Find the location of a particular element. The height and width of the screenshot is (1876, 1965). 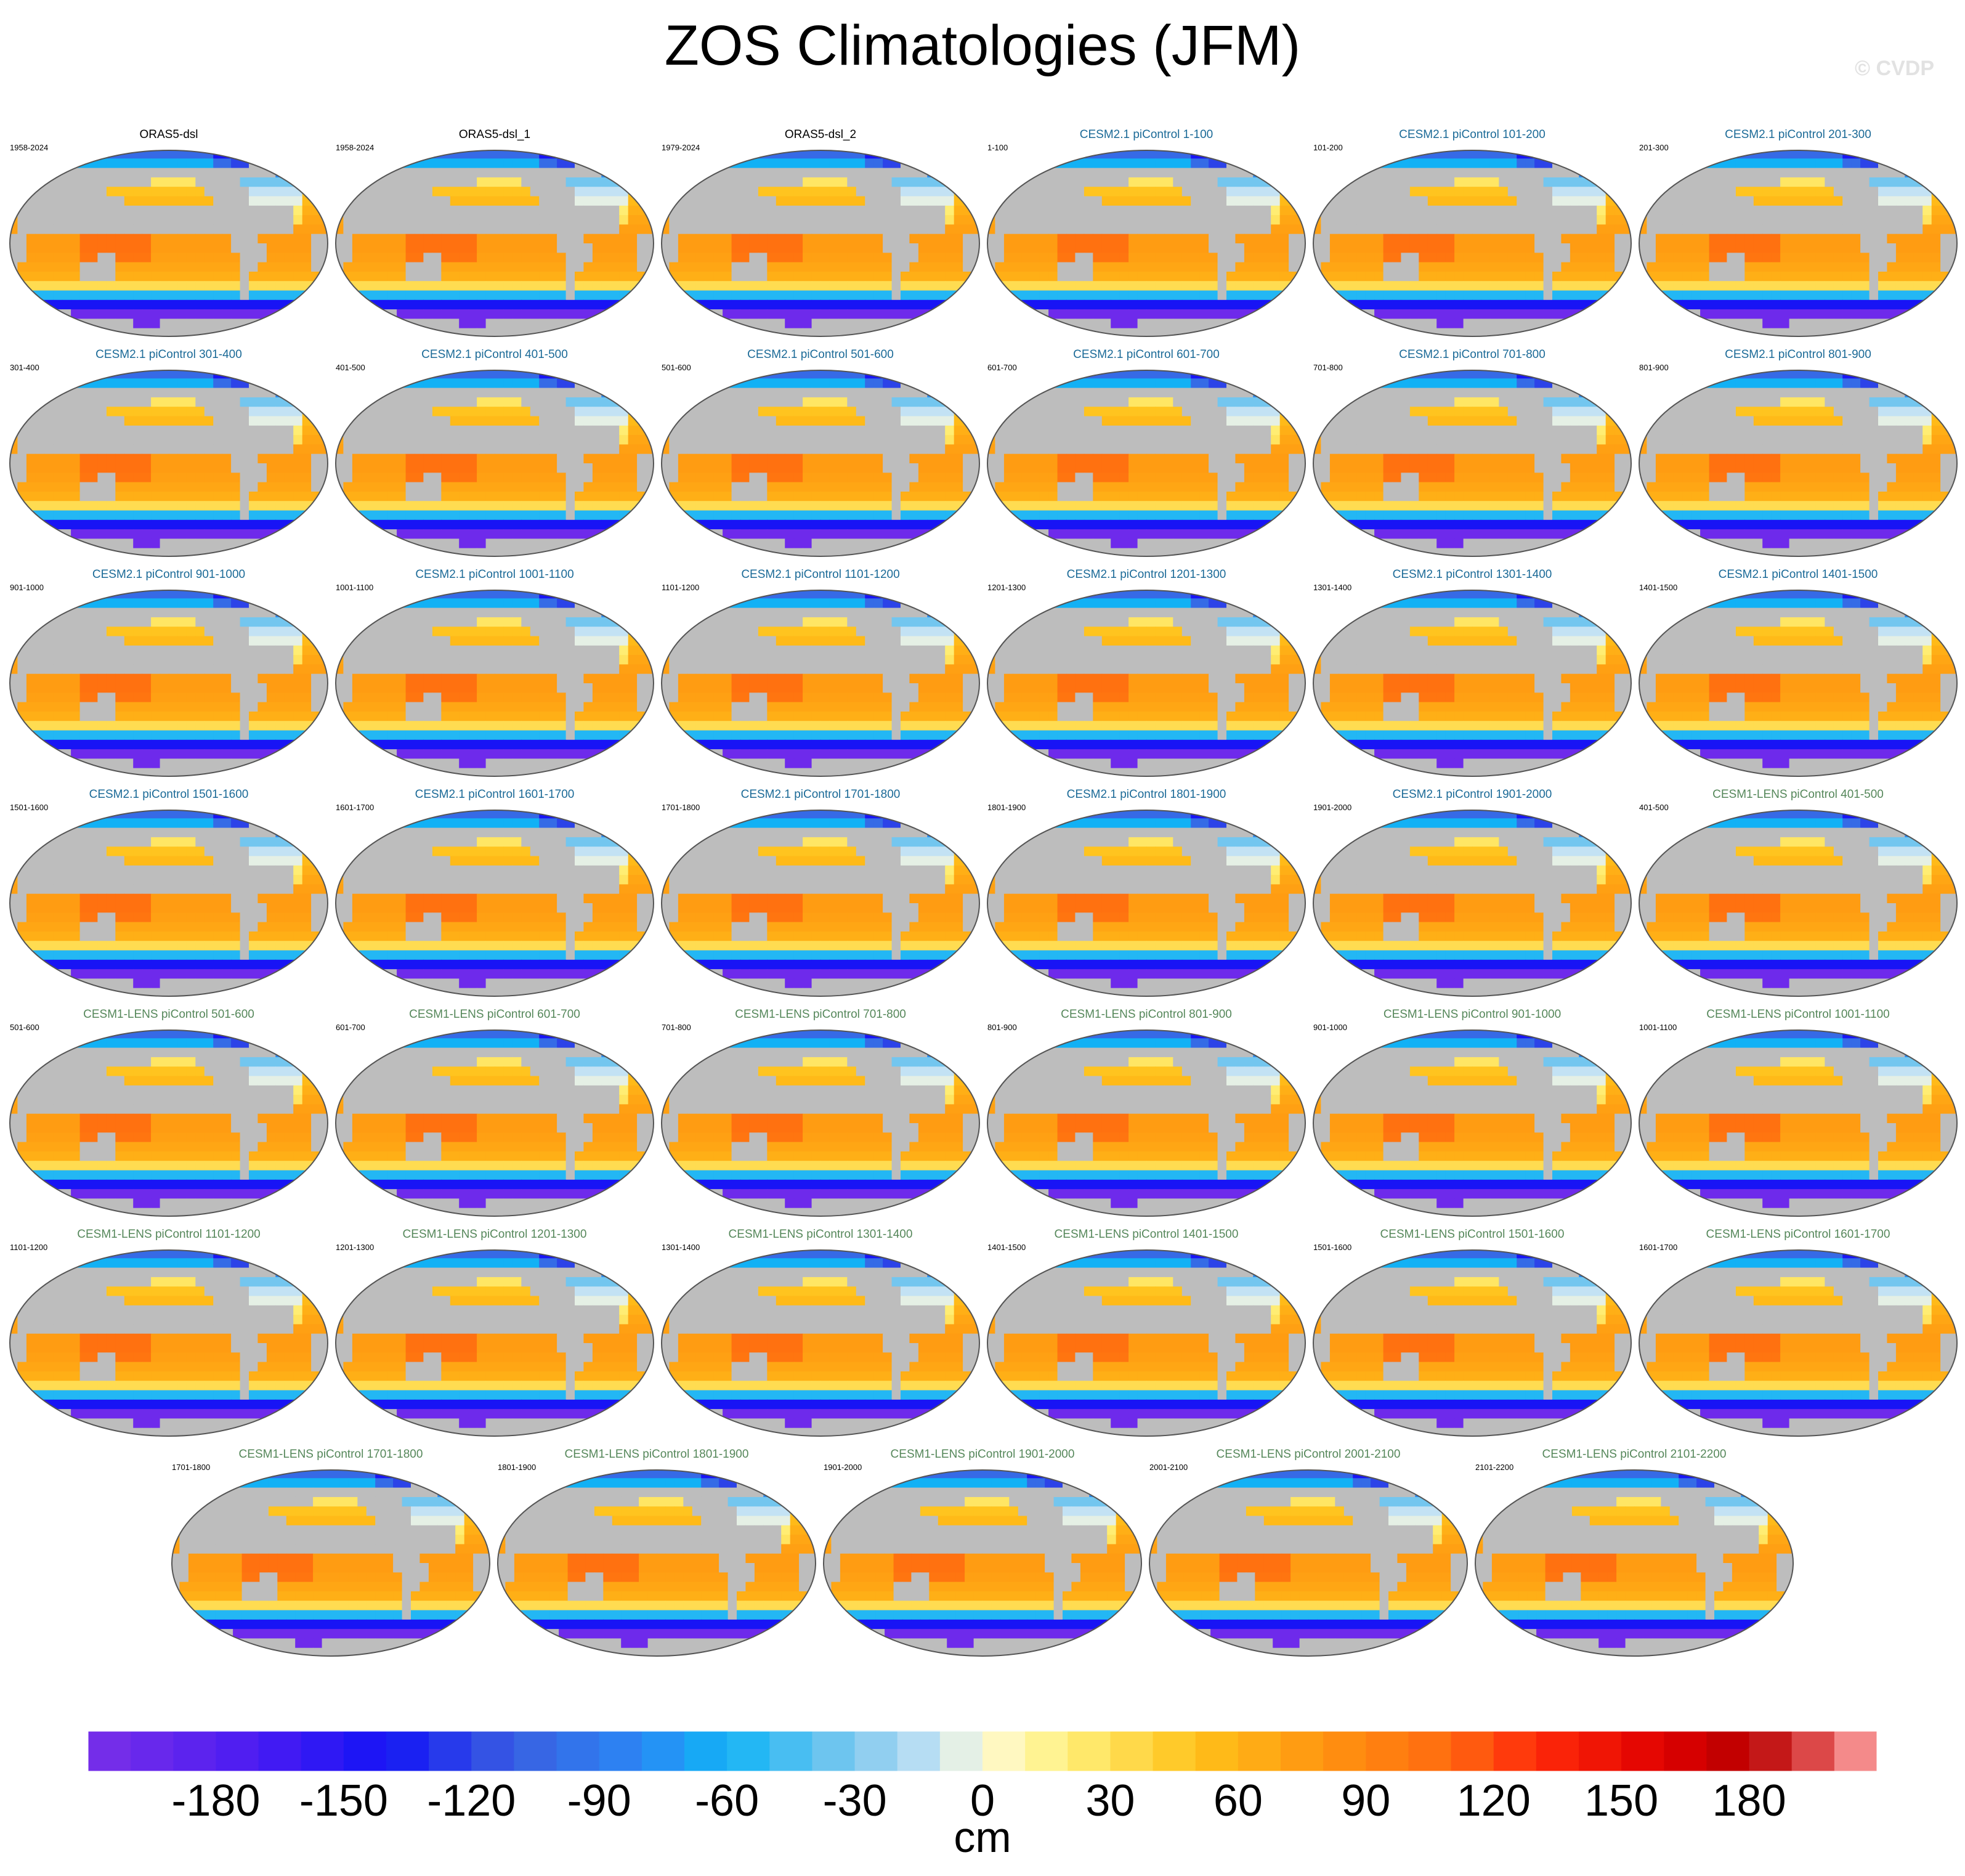

panel-title: CESM2.1 piControl 301-400 is located at coordinates (169, 355).